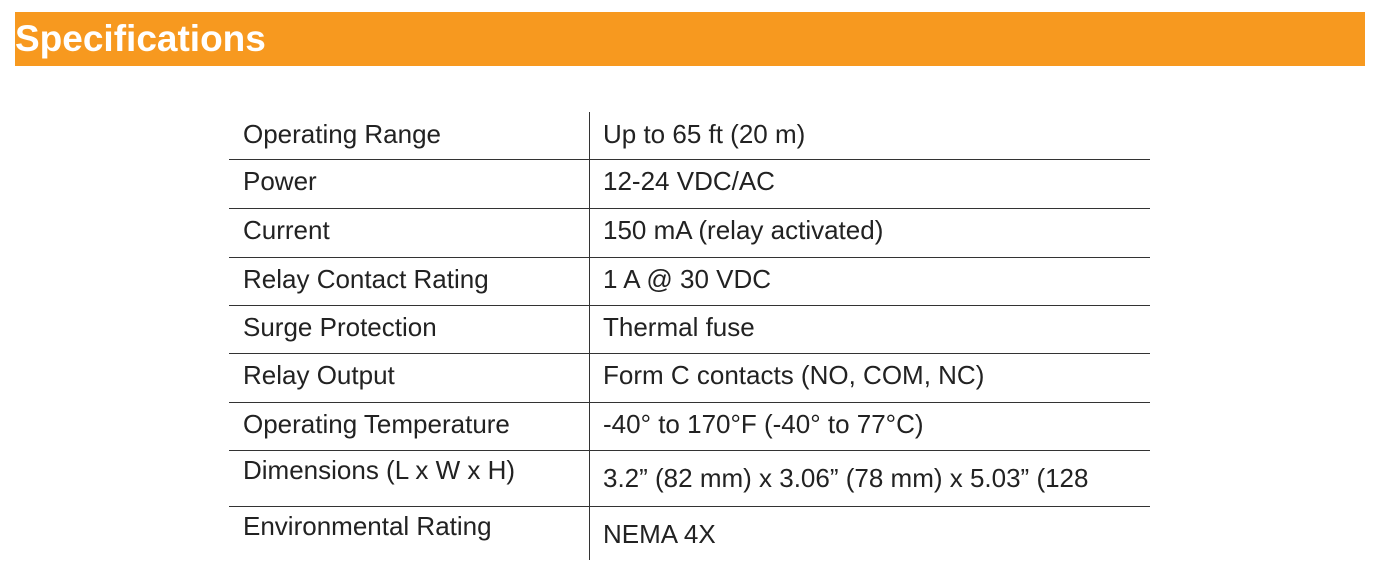 The width and height of the screenshot is (1396, 570). What do you see at coordinates (140, 38) in the screenshot?
I see `header-title: Specifications` at bounding box center [140, 38].